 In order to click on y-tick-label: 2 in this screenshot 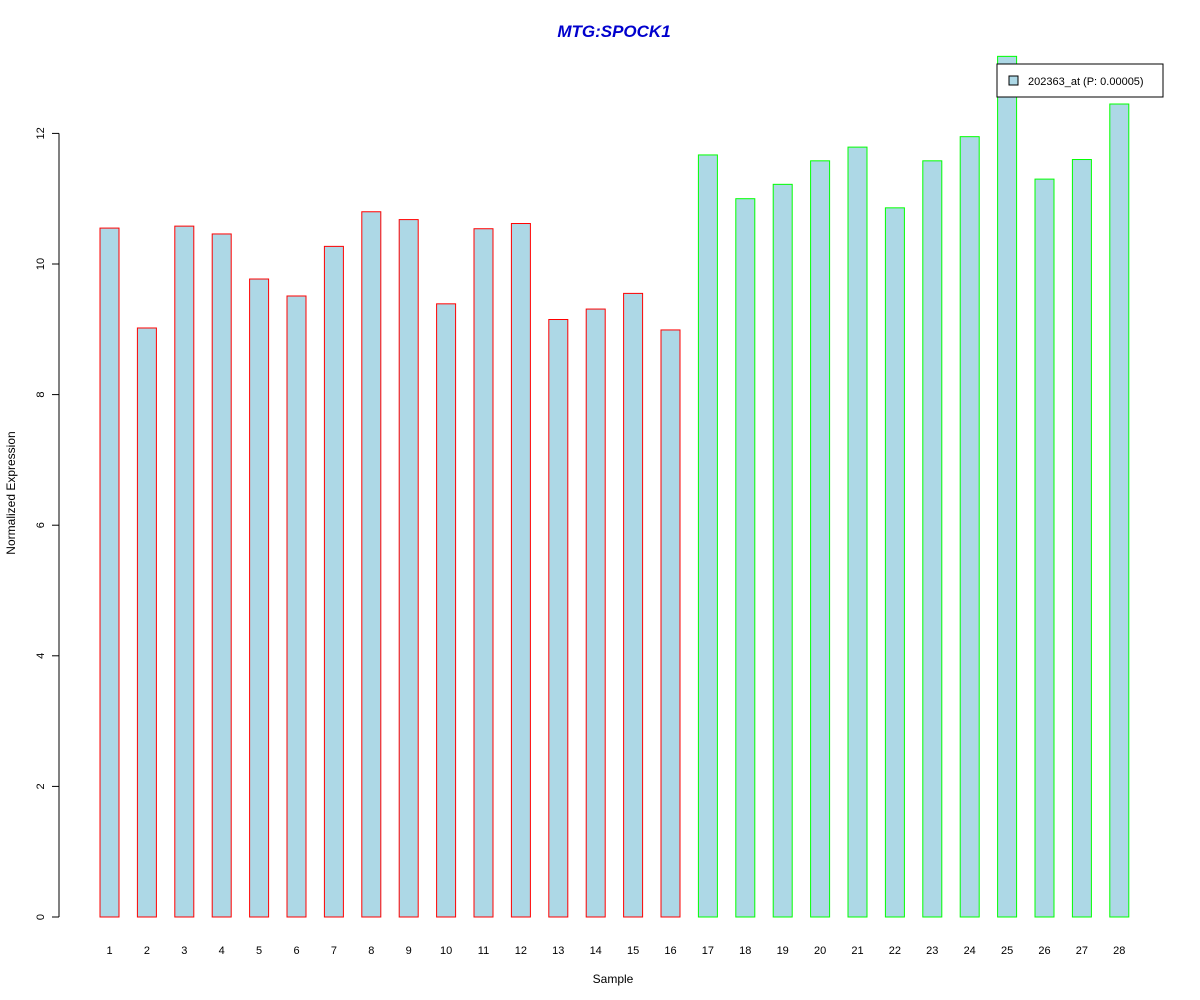, I will do `click(41, 786)`.